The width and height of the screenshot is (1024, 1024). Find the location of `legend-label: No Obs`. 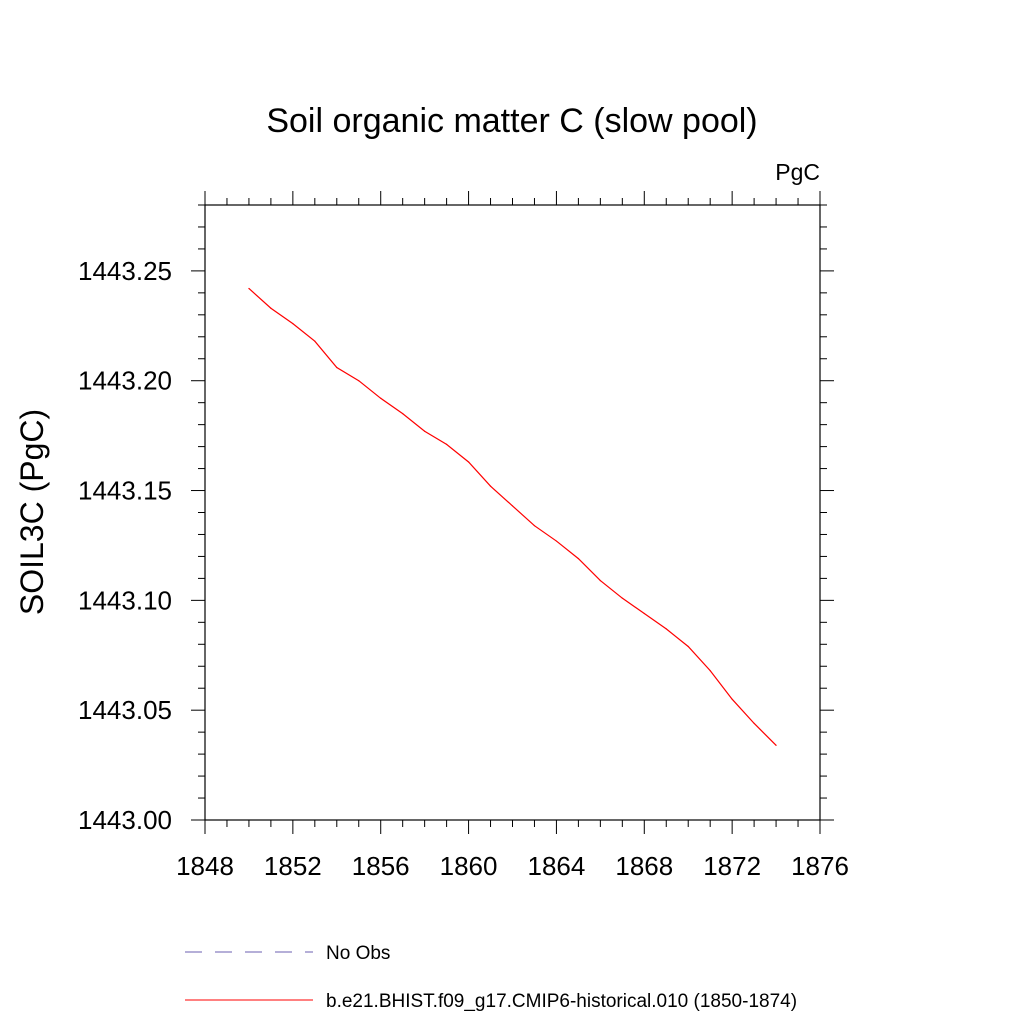

legend-label: No Obs is located at coordinates (358, 953).